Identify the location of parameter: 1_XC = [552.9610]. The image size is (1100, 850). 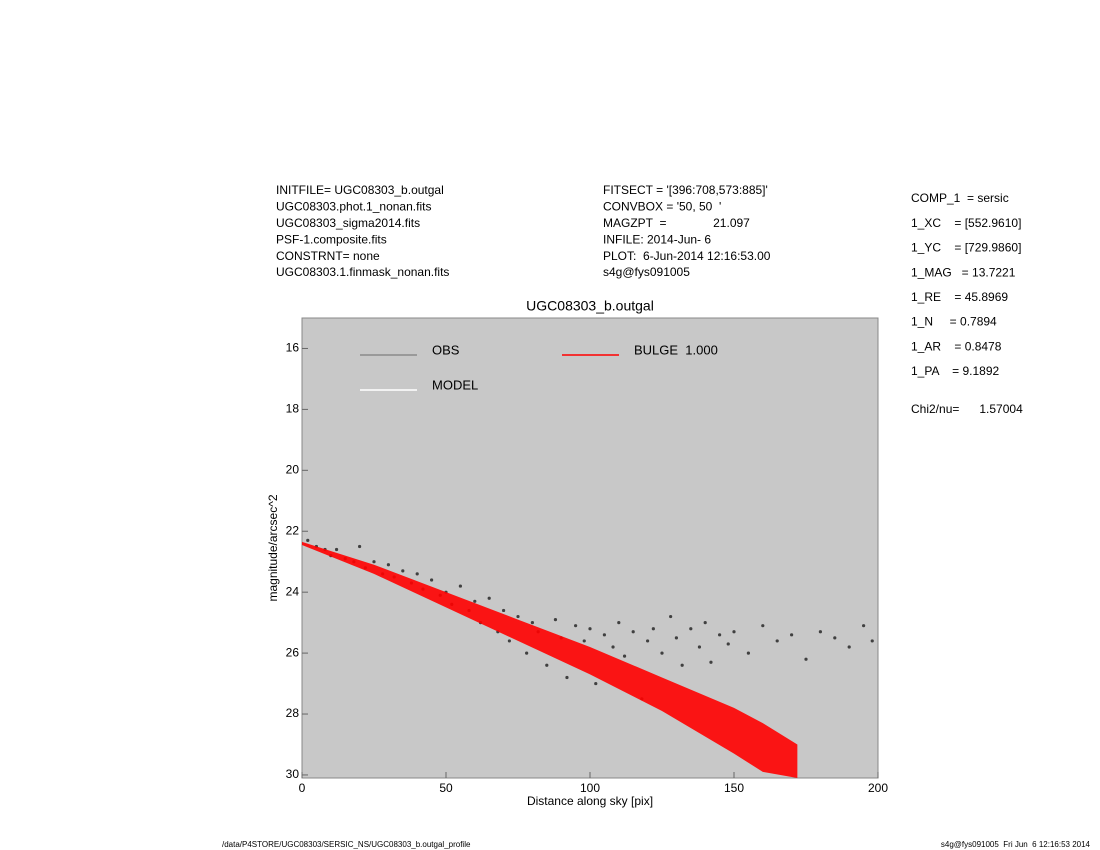
(966, 223).